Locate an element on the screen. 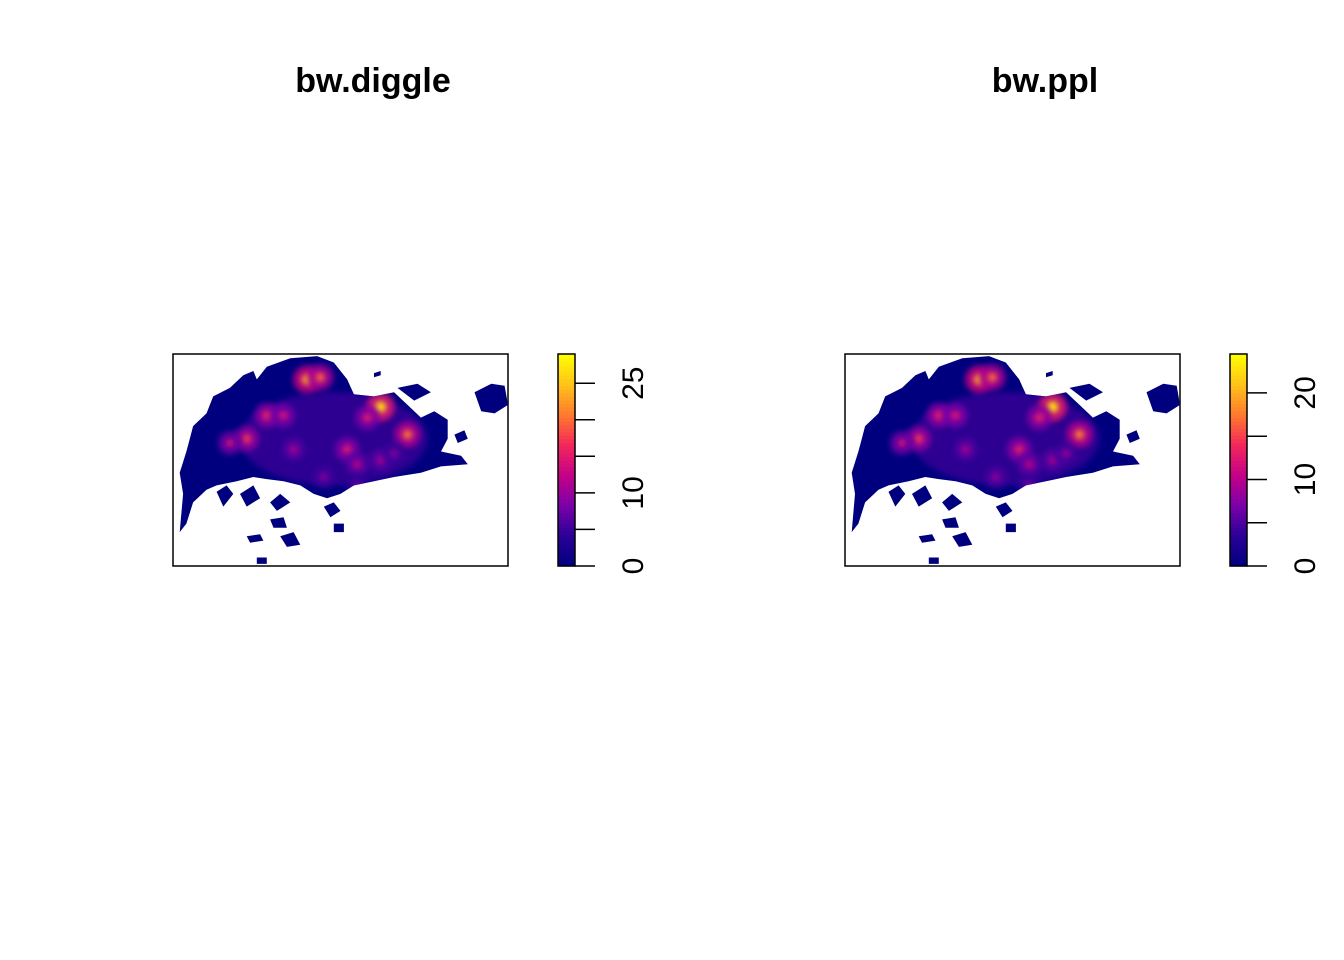 Image resolution: width=1344 pixels, height=960 pixels. plot-frame is located at coordinates (1012, 460).